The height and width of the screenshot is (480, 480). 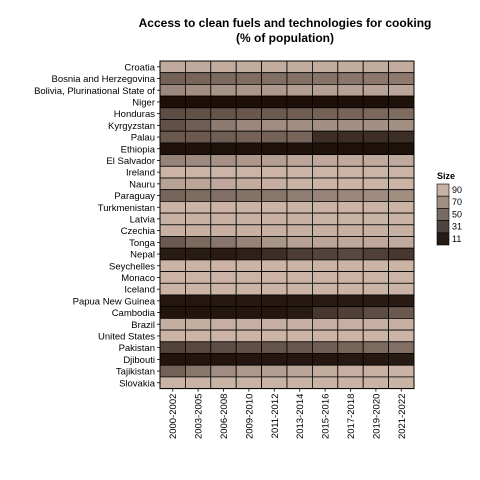 What do you see at coordinates (199, 416) in the screenshot?
I see `x-tick-label: 2003-2005` at bounding box center [199, 416].